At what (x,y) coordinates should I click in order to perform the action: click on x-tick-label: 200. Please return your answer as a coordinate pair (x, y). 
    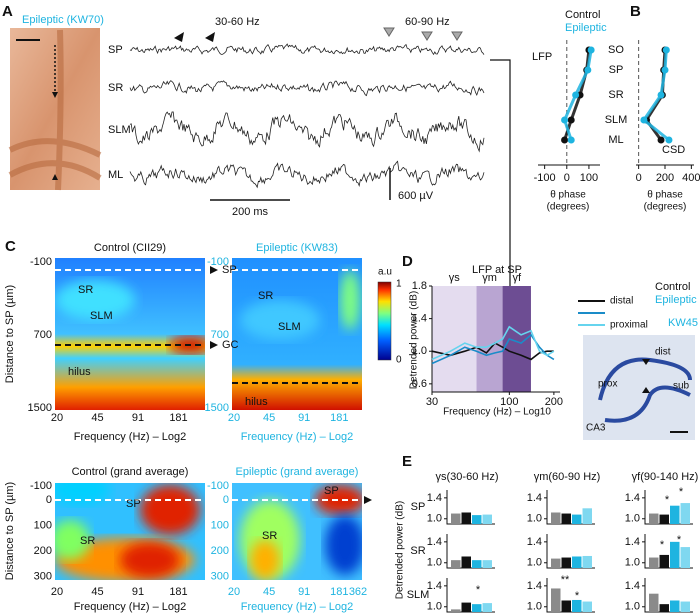
    Looking at the image, I should click on (665, 178).